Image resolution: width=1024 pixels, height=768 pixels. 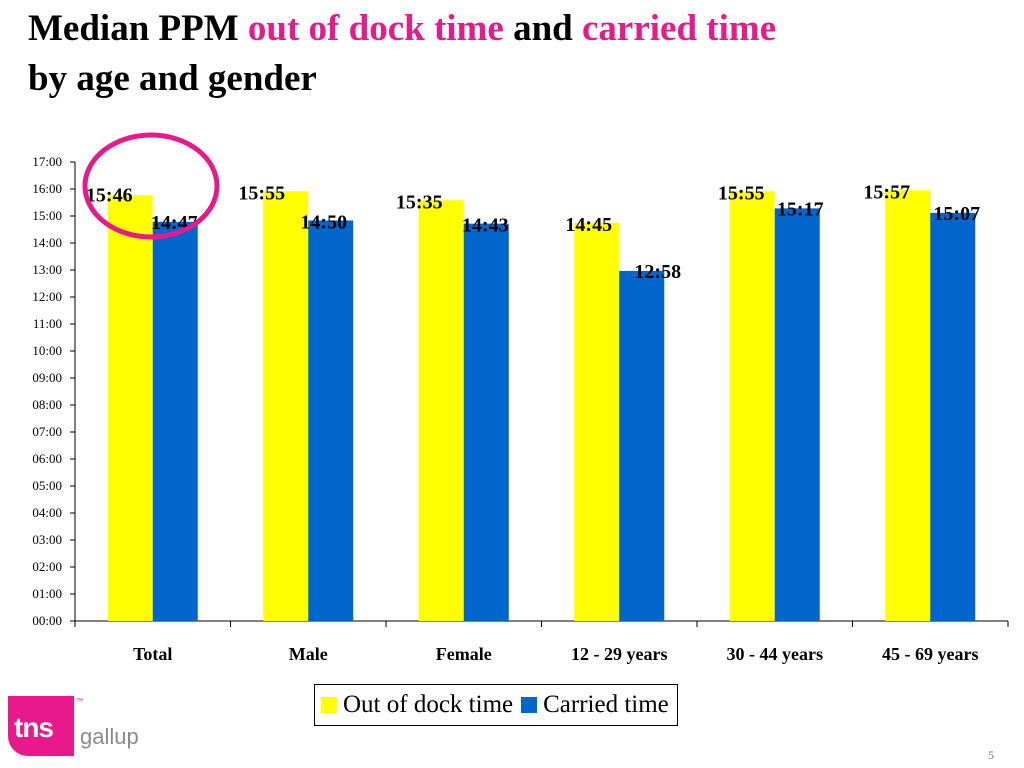 What do you see at coordinates (956, 214) in the screenshot?
I see `data-label-carried-5: 15:07` at bounding box center [956, 214].